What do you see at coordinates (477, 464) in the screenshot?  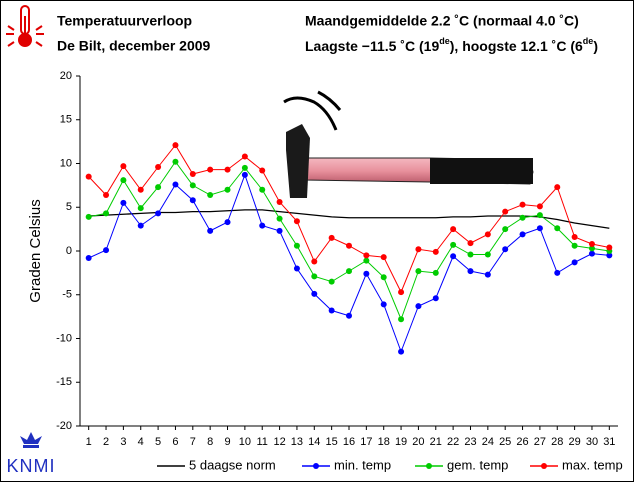 I see `legend-label: gem. temp` at bounding box center [477, 464].